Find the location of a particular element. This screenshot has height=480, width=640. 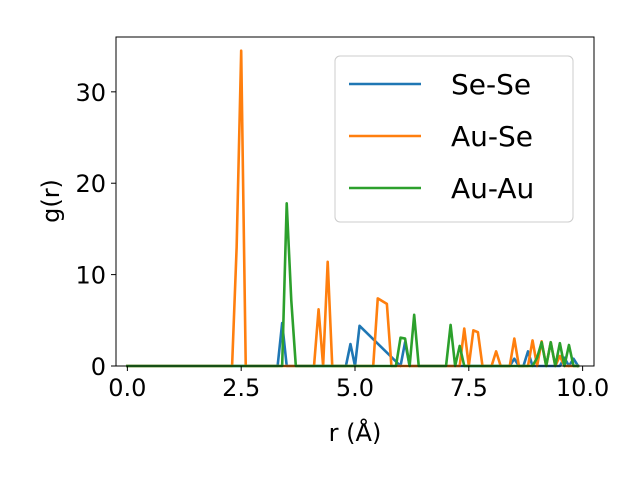

y-axis-label: g(r) is located at coordinates (51, 201).